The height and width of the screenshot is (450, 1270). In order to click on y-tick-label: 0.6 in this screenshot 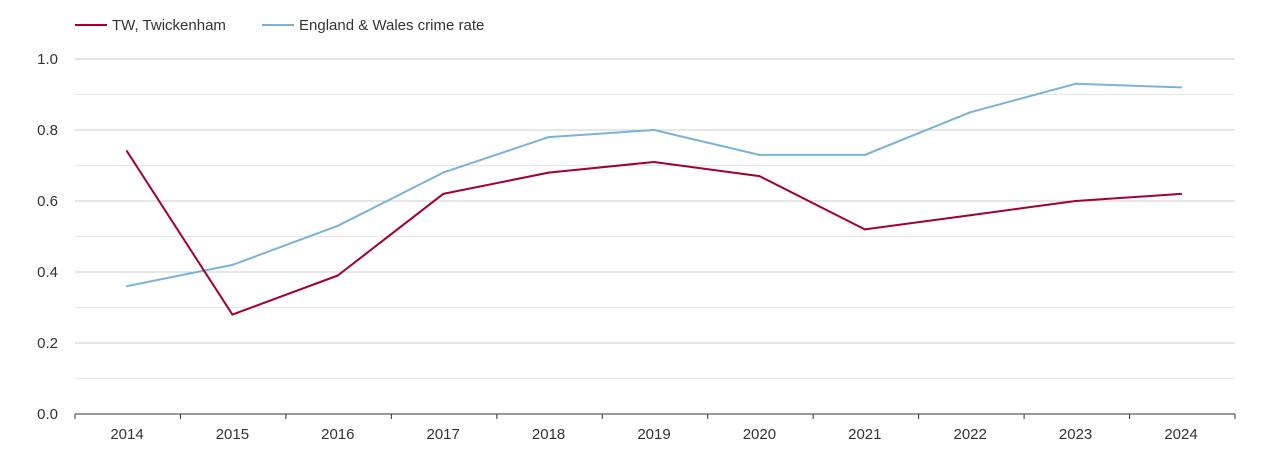, I will do `click(47, 201)`.